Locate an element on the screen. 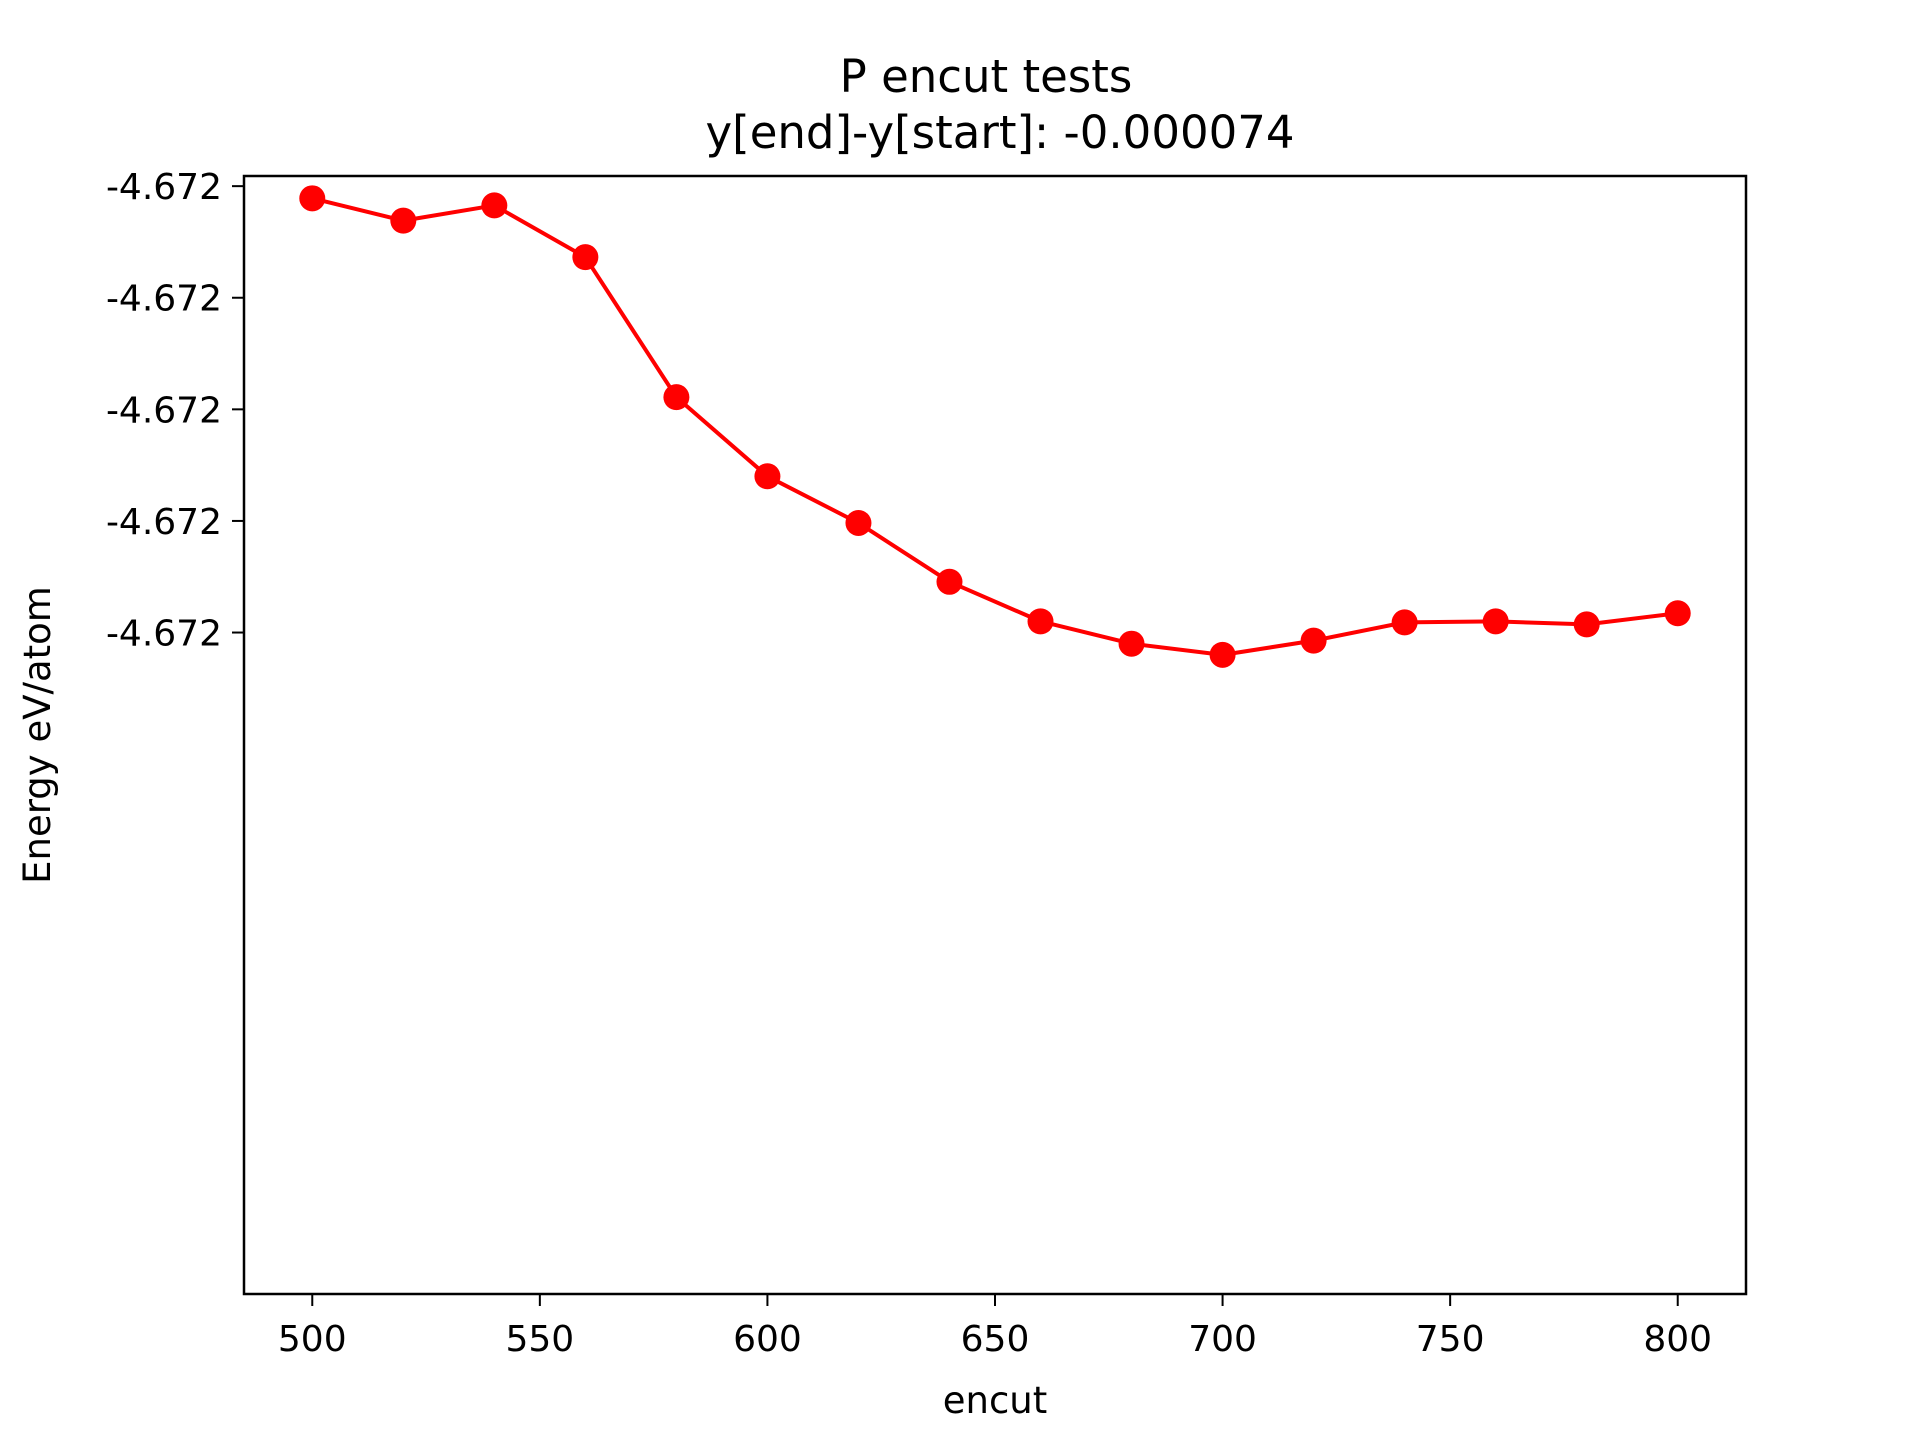 Image resolution: width=1920 pixels, height=1440 pixels. x-tick-label: 700 is located at coordinates (1222, 1339).